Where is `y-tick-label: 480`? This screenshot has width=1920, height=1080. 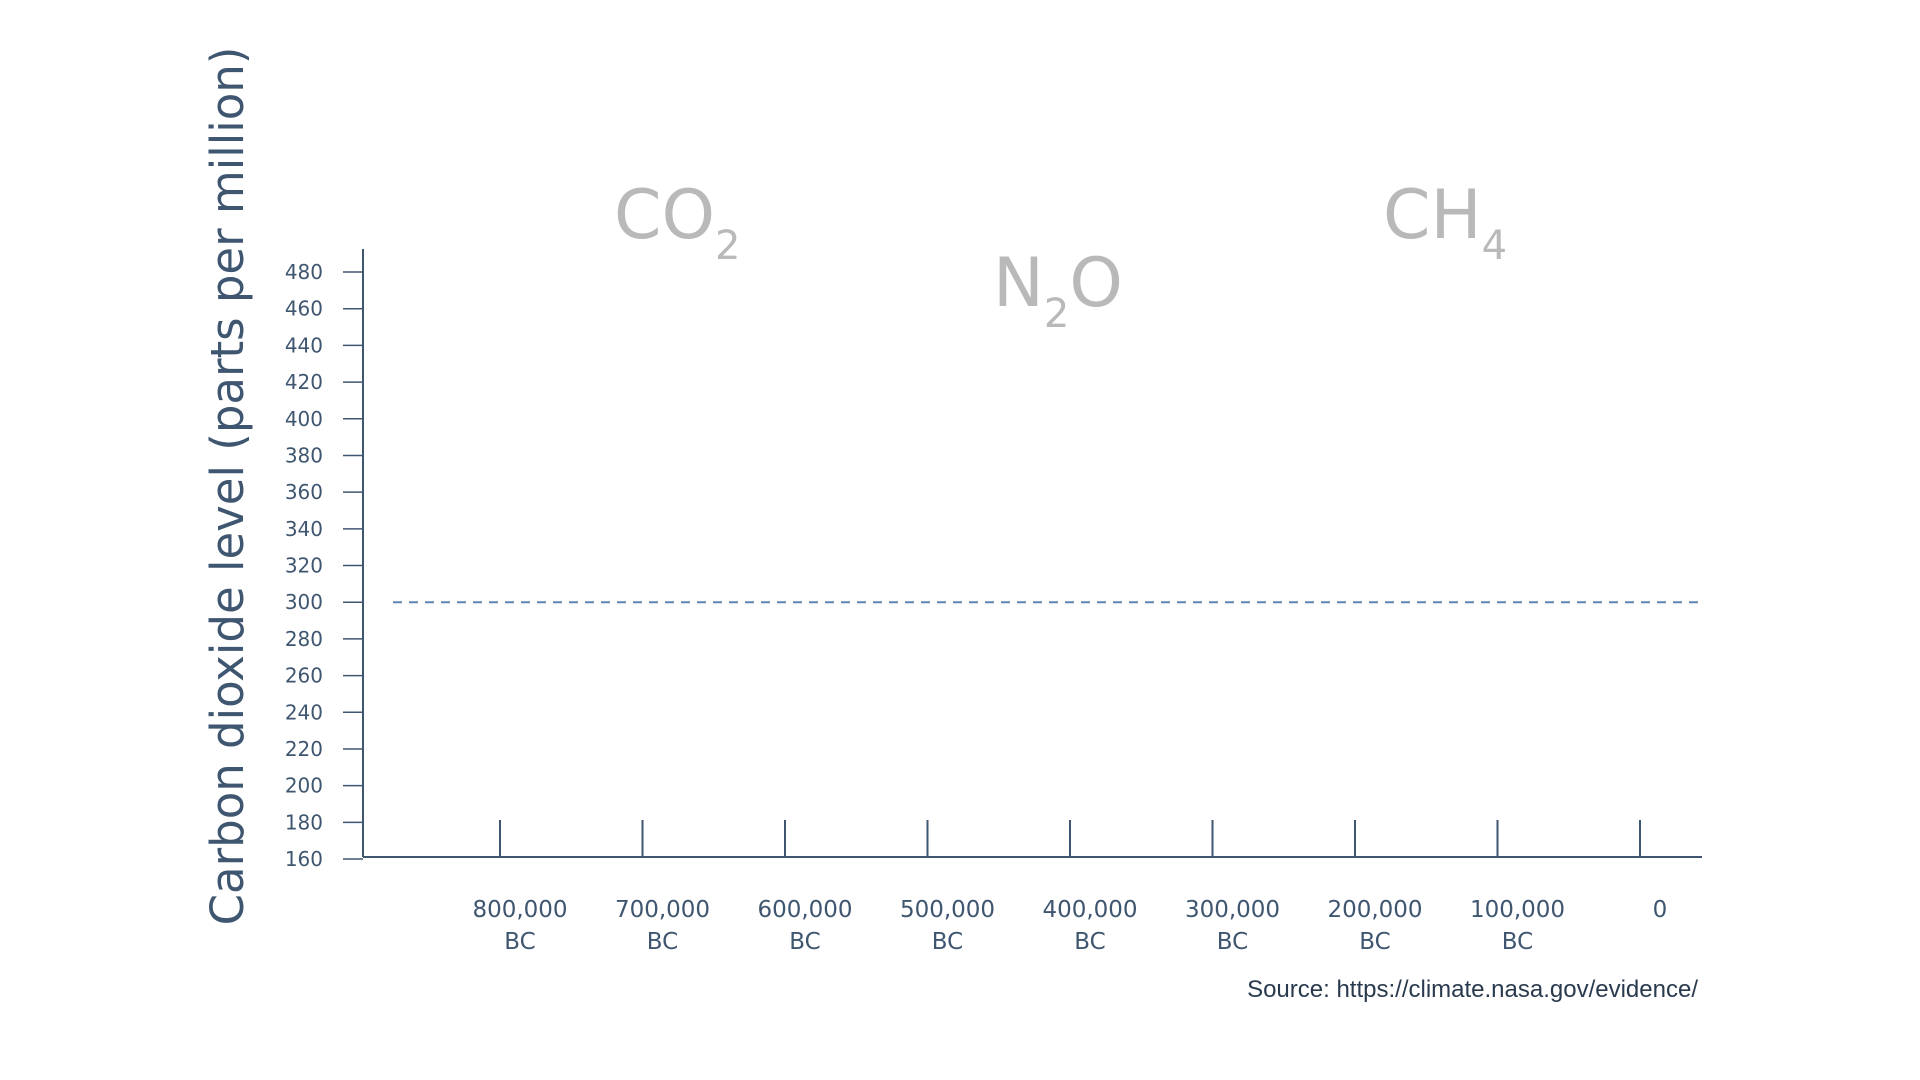
y-tick-label: 480 is located at coordinates (304, 272).